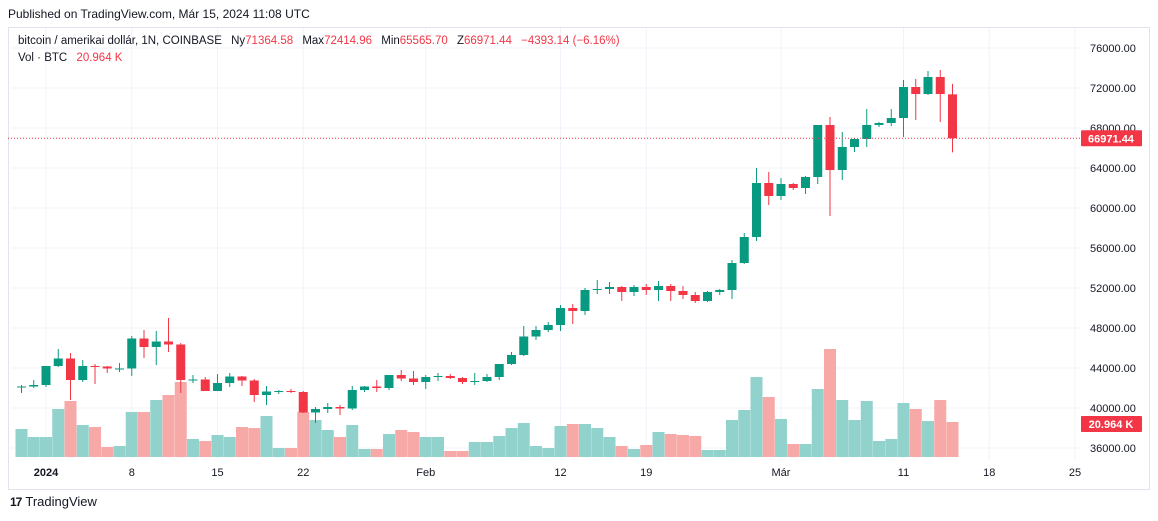 The image size is (1158, 521). I want to click on last-price-label: 66971.44, so click(1111, 139).